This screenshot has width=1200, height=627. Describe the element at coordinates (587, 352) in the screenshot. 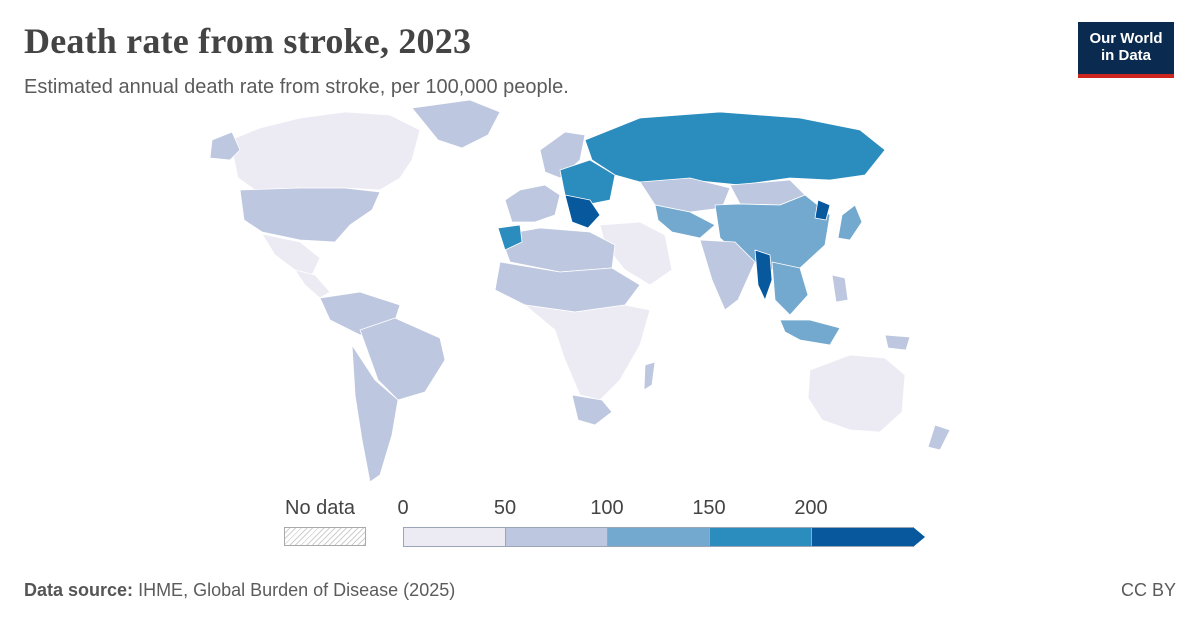

I see `region-sub-saharan-africa` at that location.